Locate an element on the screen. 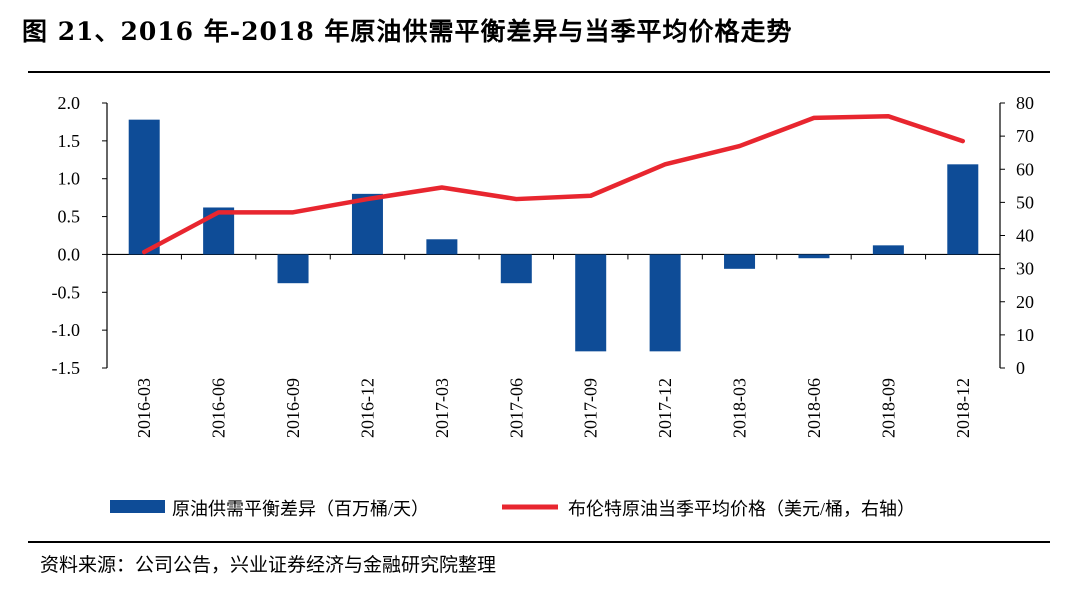  right-axis-tick-label: 60 is located at coordinates (1025, 169).